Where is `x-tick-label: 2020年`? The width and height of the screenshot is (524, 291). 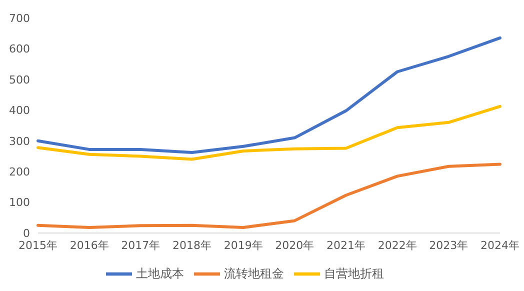
x-tick-label: 2020年 is located at coordinates (294, 245).